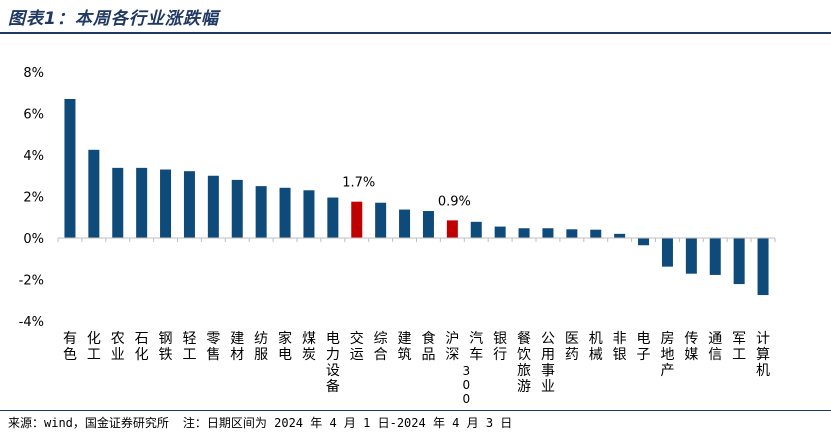 The height and width of the screenshot is (436, 831). Describe the element at coordinates (261, 347) in the screenshot. I see `x-tick-label: 纺服` at that location.